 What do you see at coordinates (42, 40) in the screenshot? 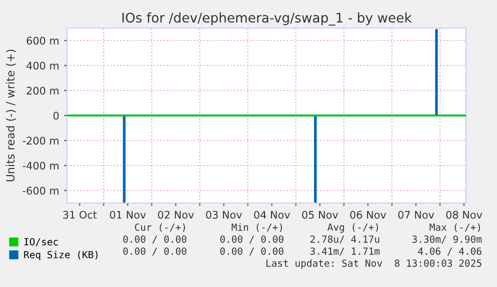
I see `y-tick-label: 600 m` at bounding box center [42, 40].